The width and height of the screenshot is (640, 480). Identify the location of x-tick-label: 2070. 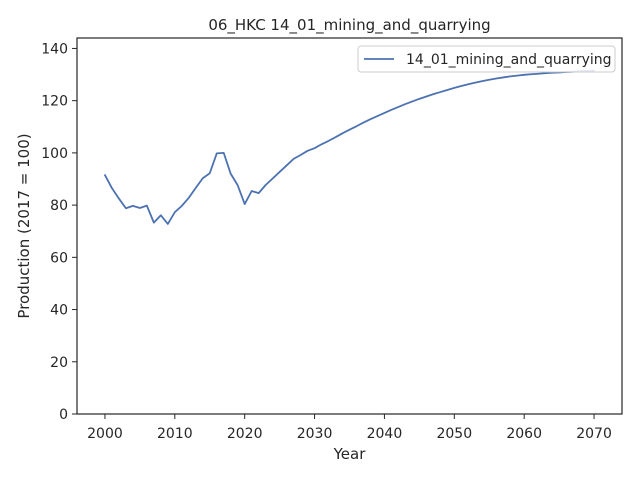
(594, 434).